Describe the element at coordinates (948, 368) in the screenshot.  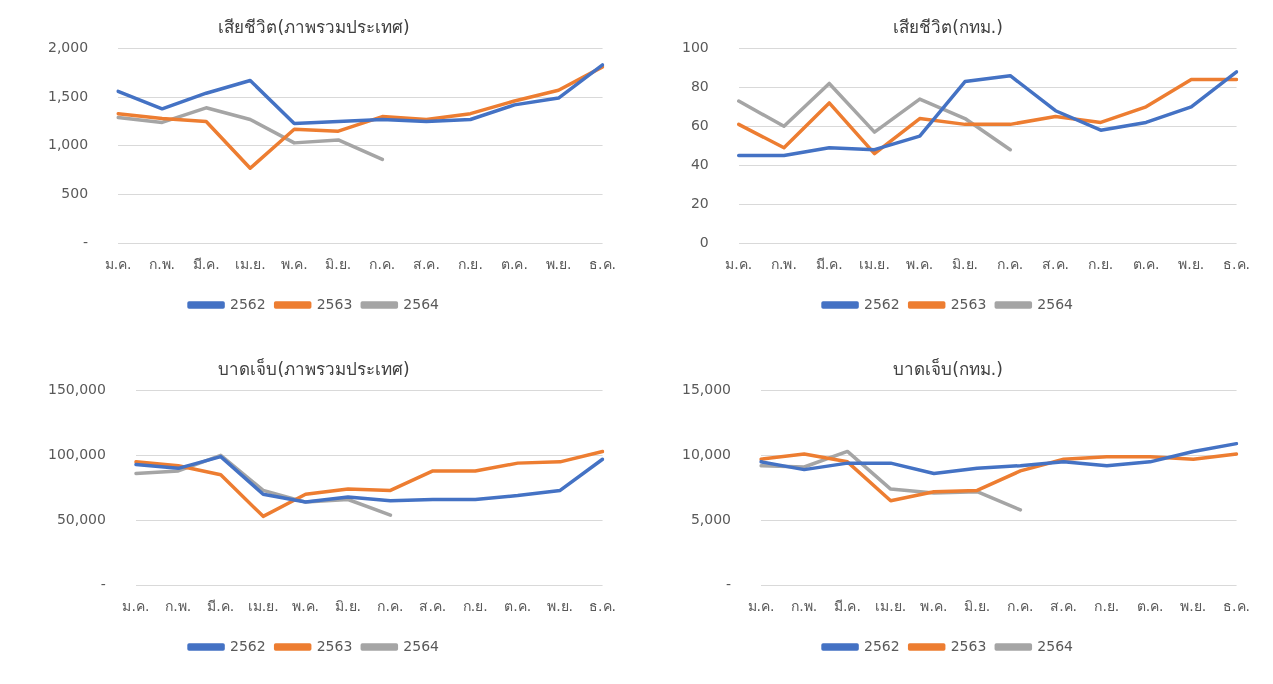
I see `chart-title: บาดเจ็บ(กทม.)` at that location.